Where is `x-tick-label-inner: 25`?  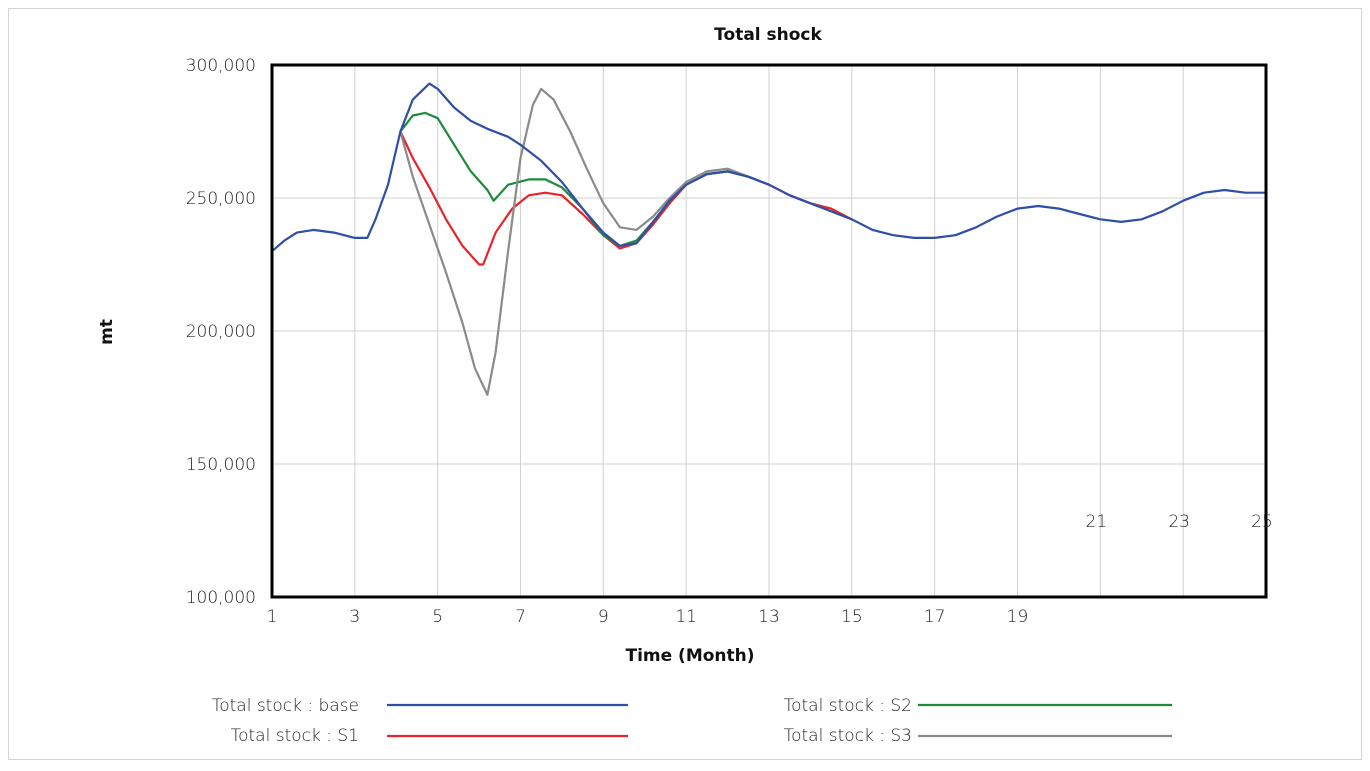 x-tick-label-inner: 25 is located at coordinates (1262, 522).